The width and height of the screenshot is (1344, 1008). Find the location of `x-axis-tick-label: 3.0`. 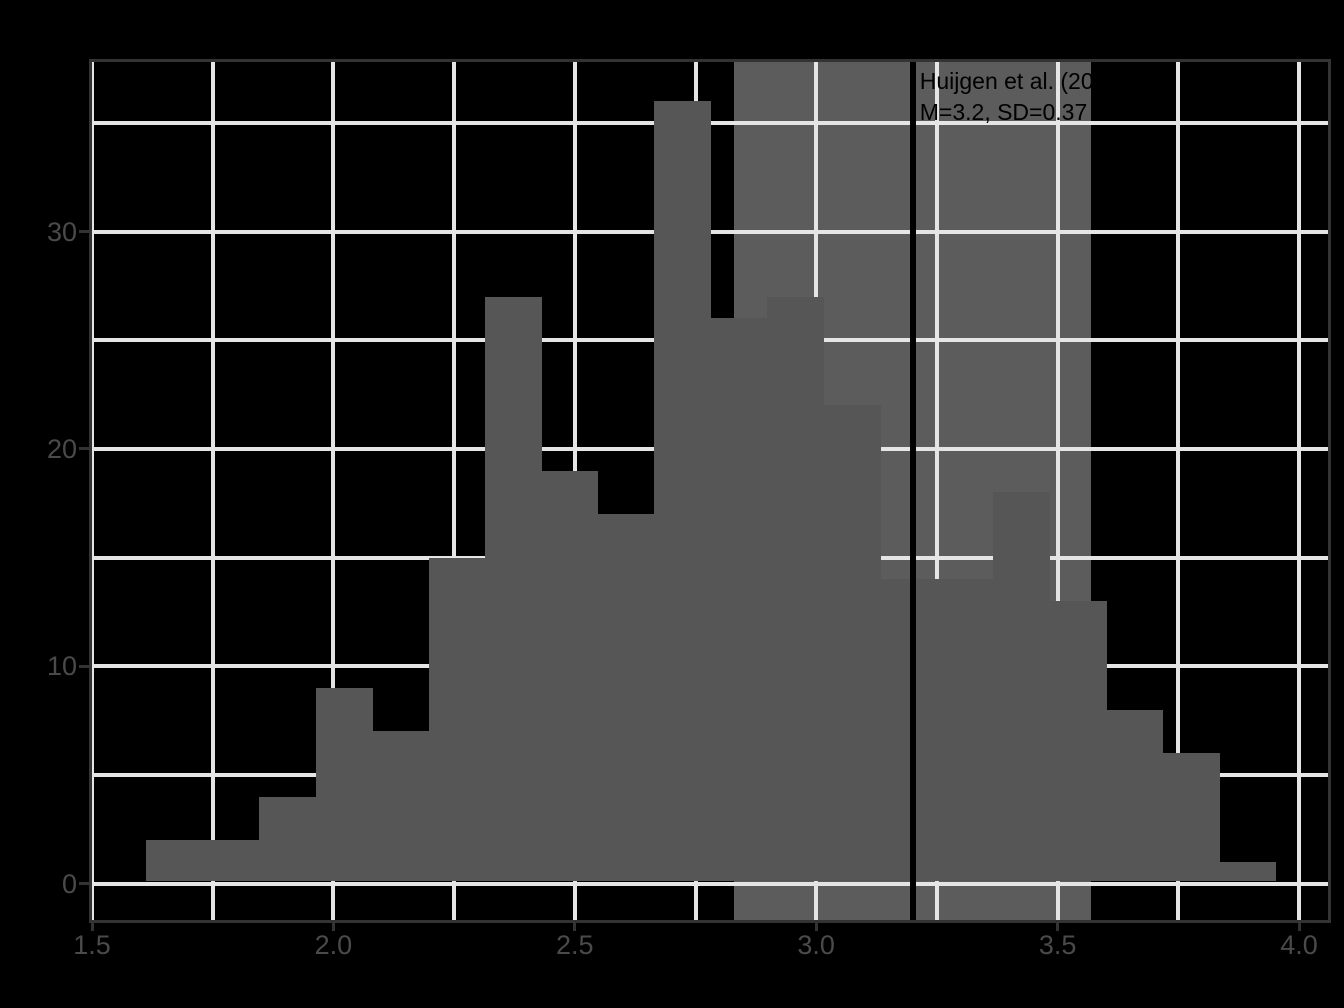

x-axis-tick-label: 3.0 is located at coordinates (816, 945).